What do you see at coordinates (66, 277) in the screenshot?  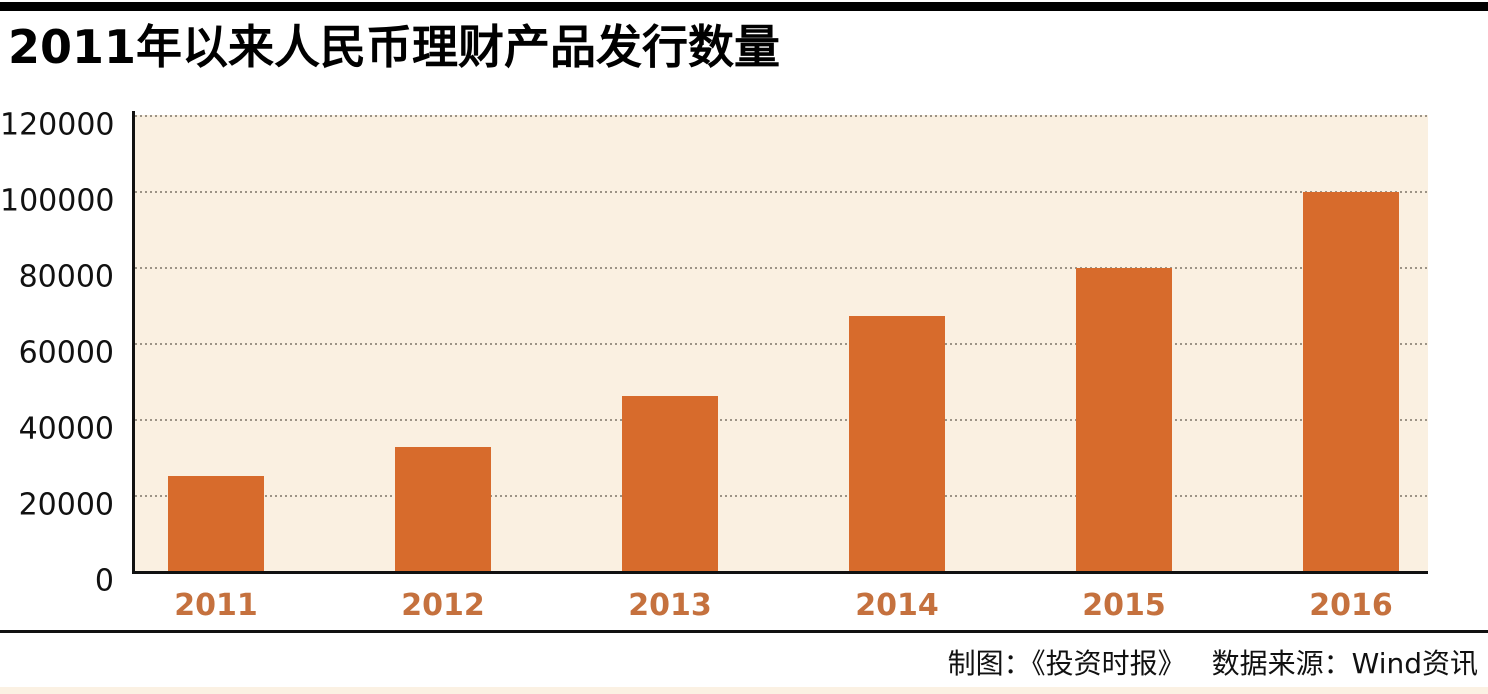 I see `y-tick-label-80000: 80000` at bounding box center [66, 277].